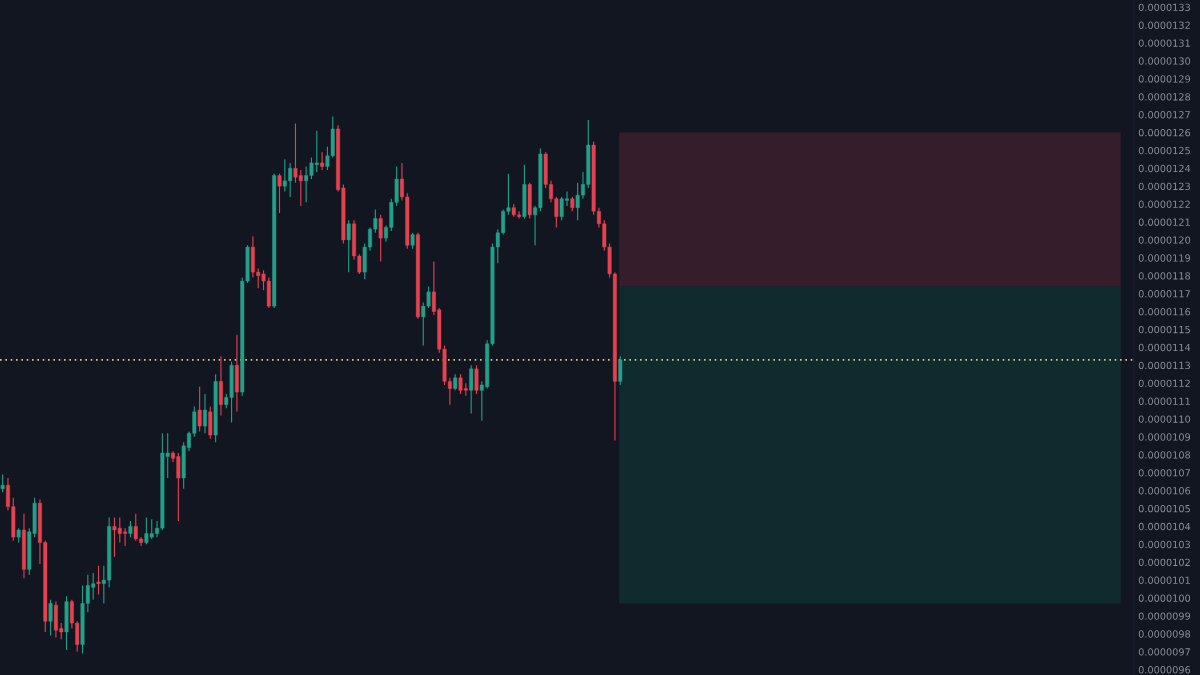 The width and height of the screenshot is (1200, 675). What do you see at coordinates (1164, 222) in the screenshot?
I see `y-tick-label: 0.0000121` at bounding box center [1164, 222].